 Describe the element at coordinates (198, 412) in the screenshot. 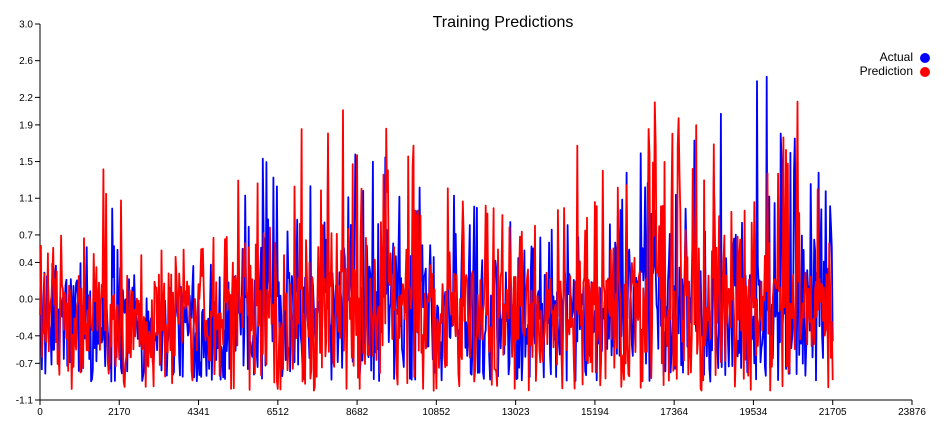

I see `x-tick-label: 4341` at that location.